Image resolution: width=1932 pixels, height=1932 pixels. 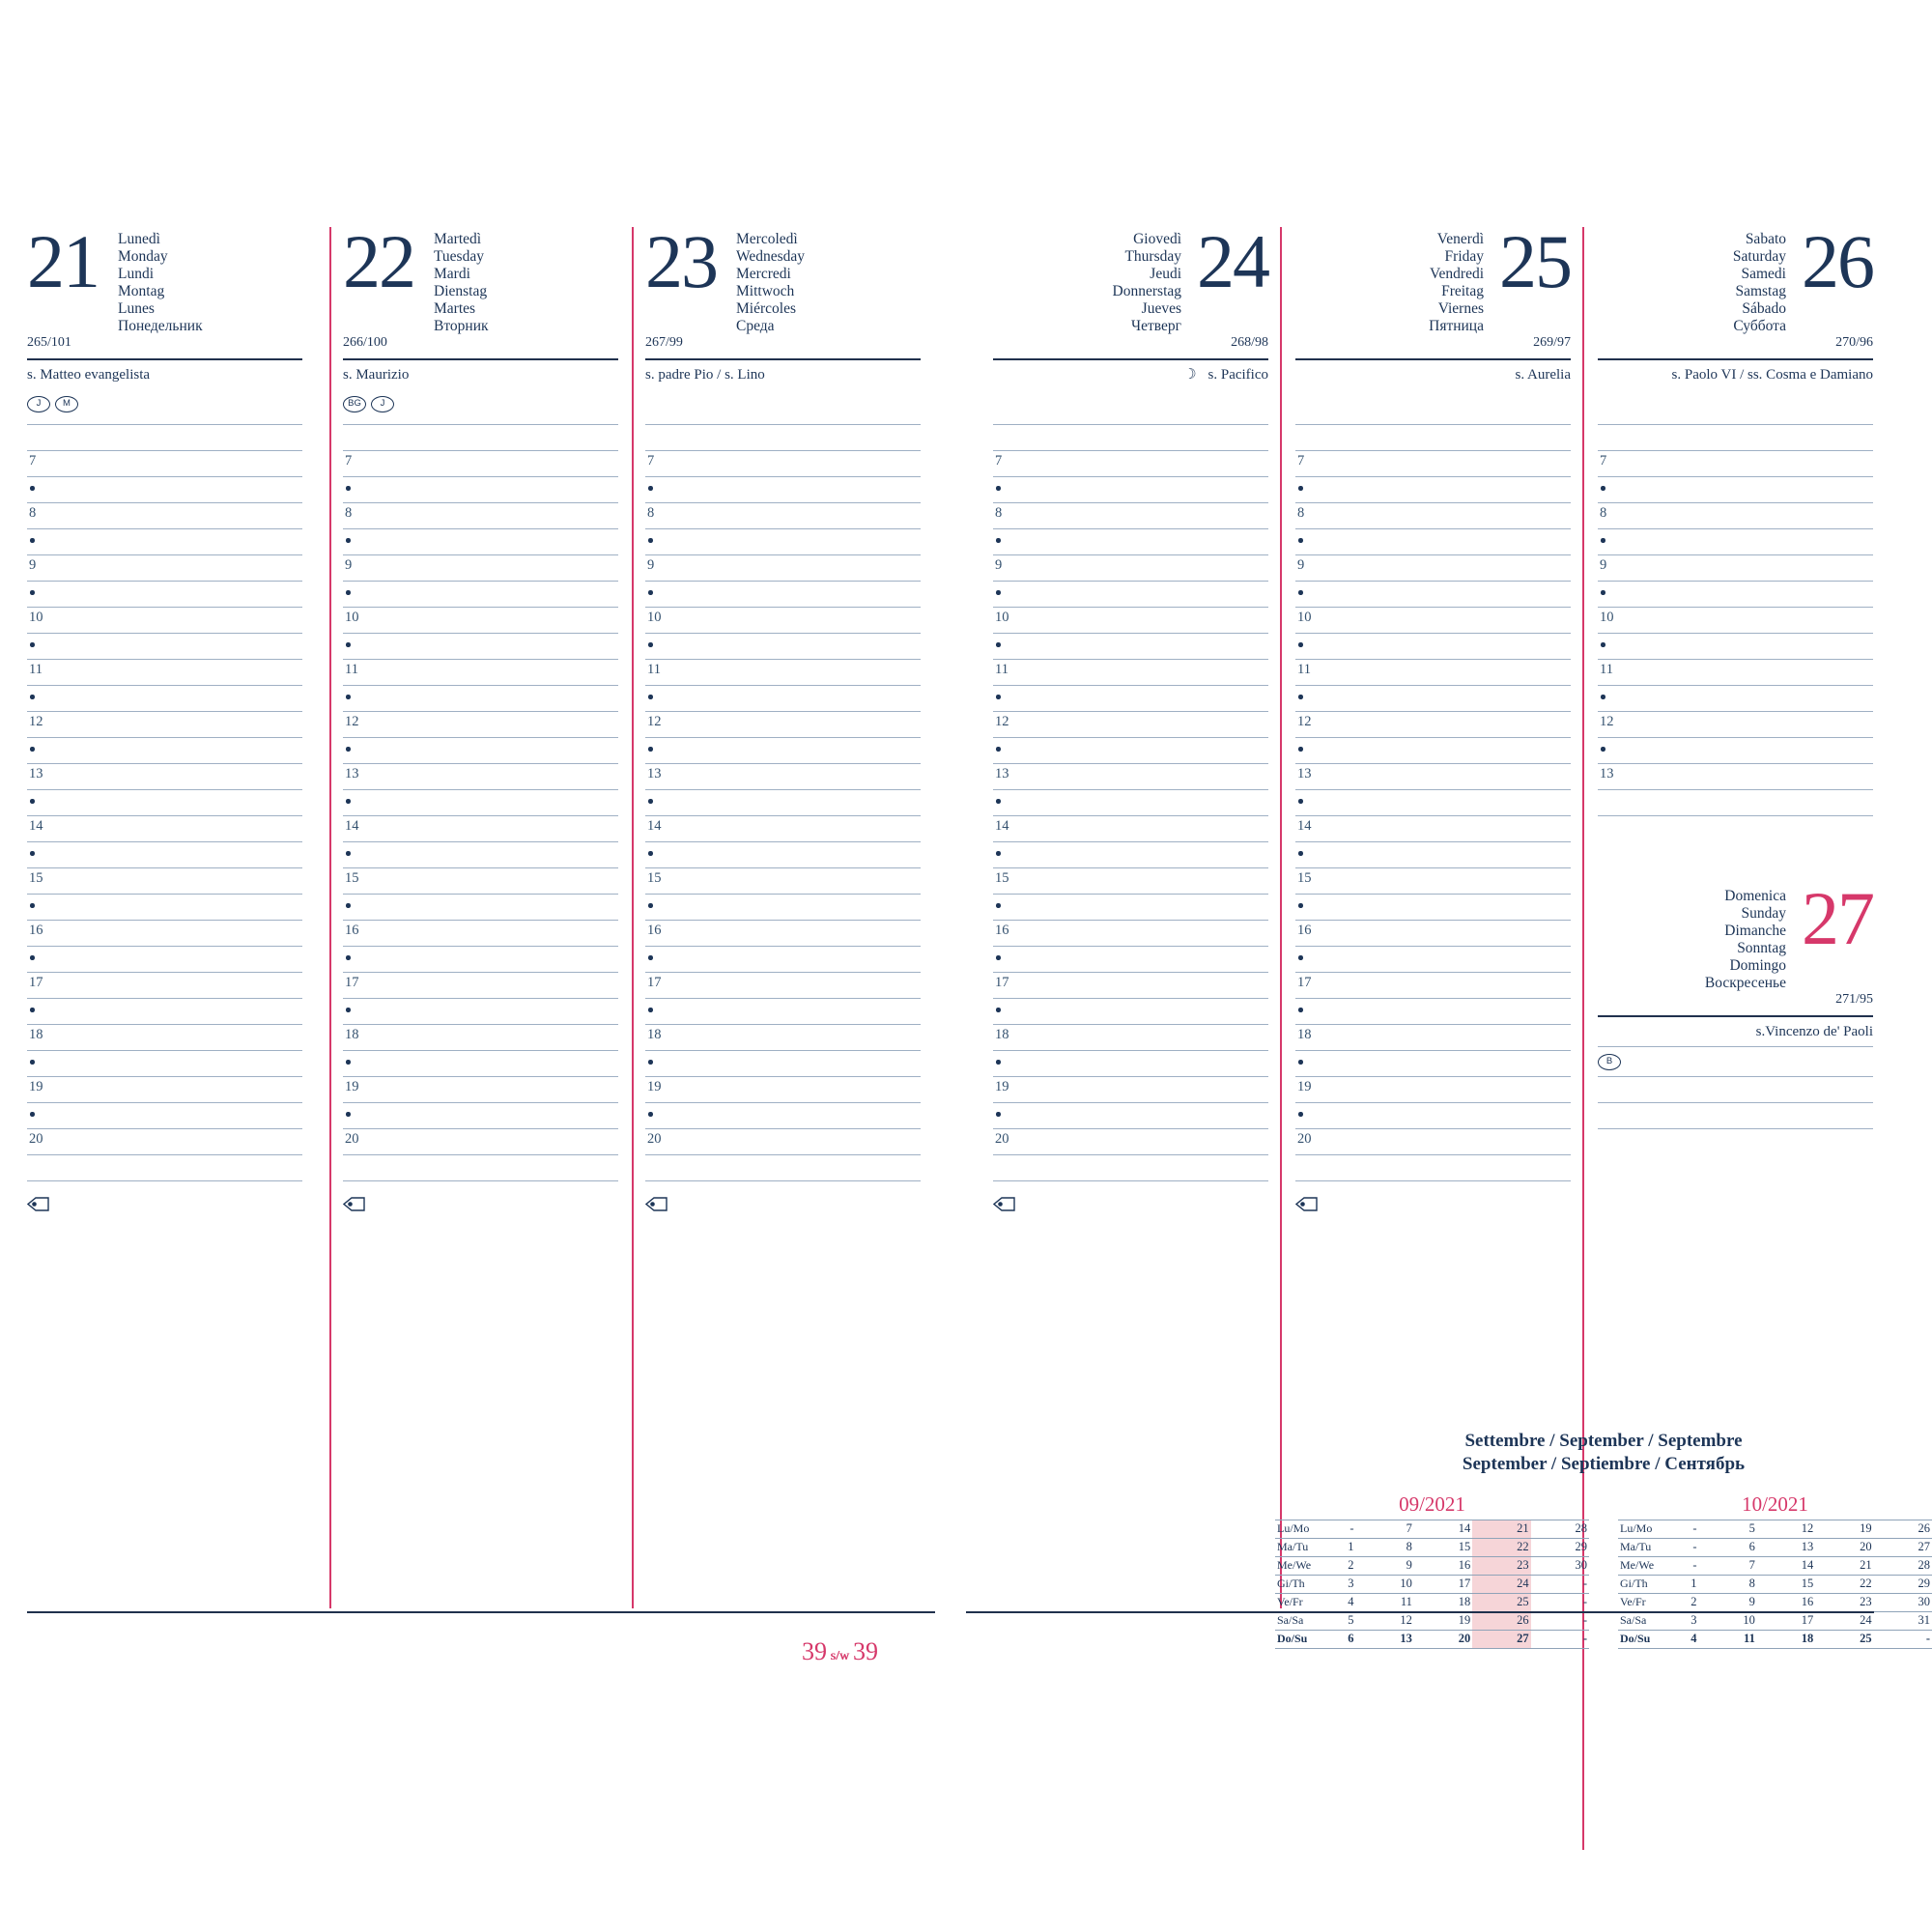 What do you see at coordinates (1443, 1529) in the screenshot?
I see `mini-calendar-day: 14` at bounding box center [1443, 1529].